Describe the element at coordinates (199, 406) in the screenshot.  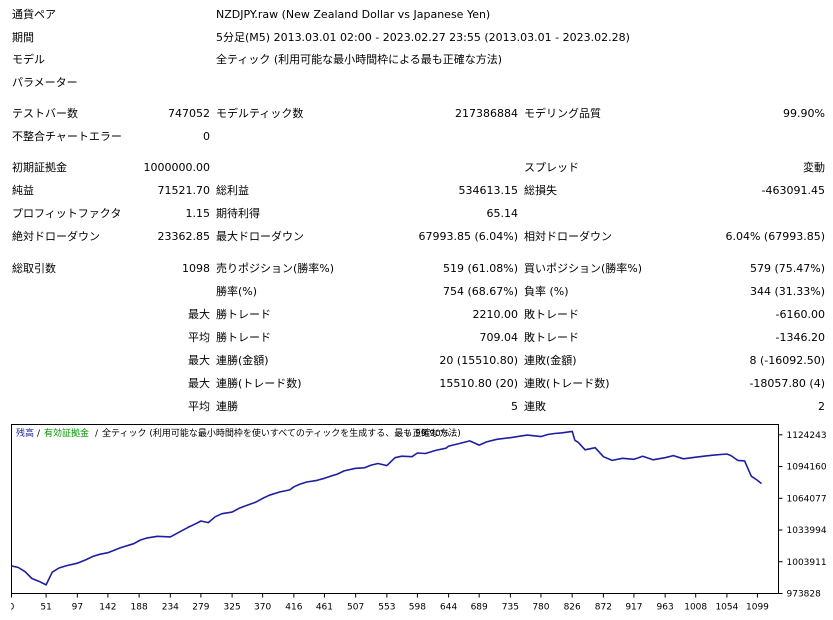
I see `avg-consec-prefix-label: 平均` at that location.